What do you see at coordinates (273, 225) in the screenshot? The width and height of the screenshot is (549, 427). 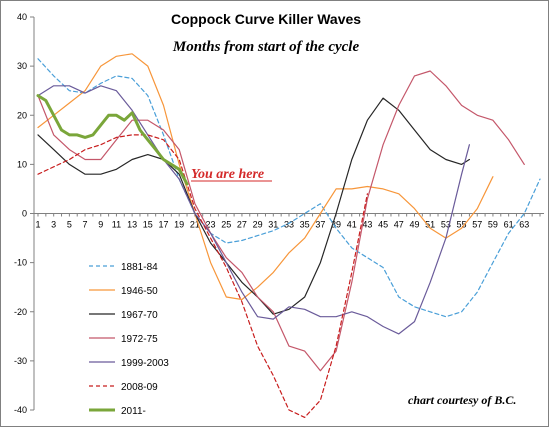 I see `x-tick-label: 31` at bounding box center [273, 225].